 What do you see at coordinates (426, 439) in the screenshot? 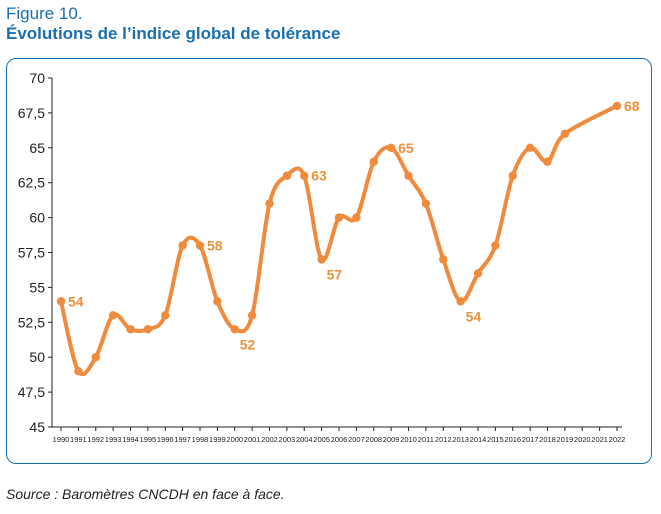
I see `x-tick-label: 2011` at bounding box center [426, 439].